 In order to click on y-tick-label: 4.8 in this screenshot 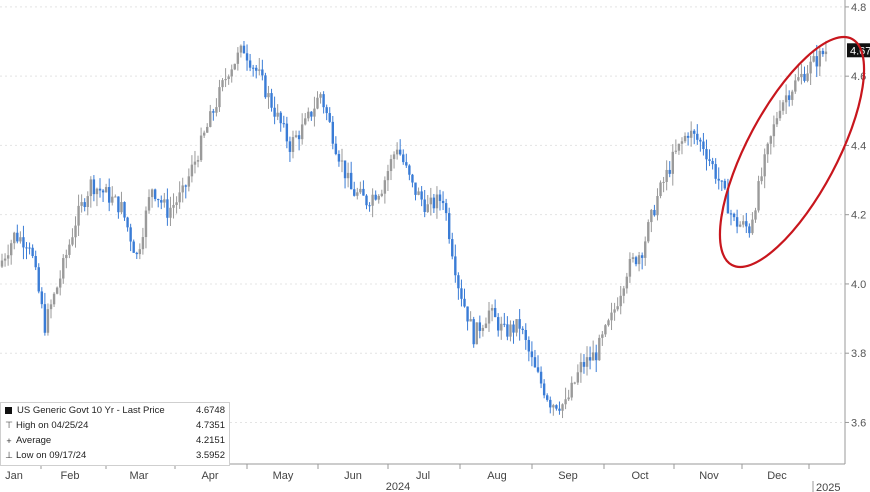, I will do `click(858, 8)`.